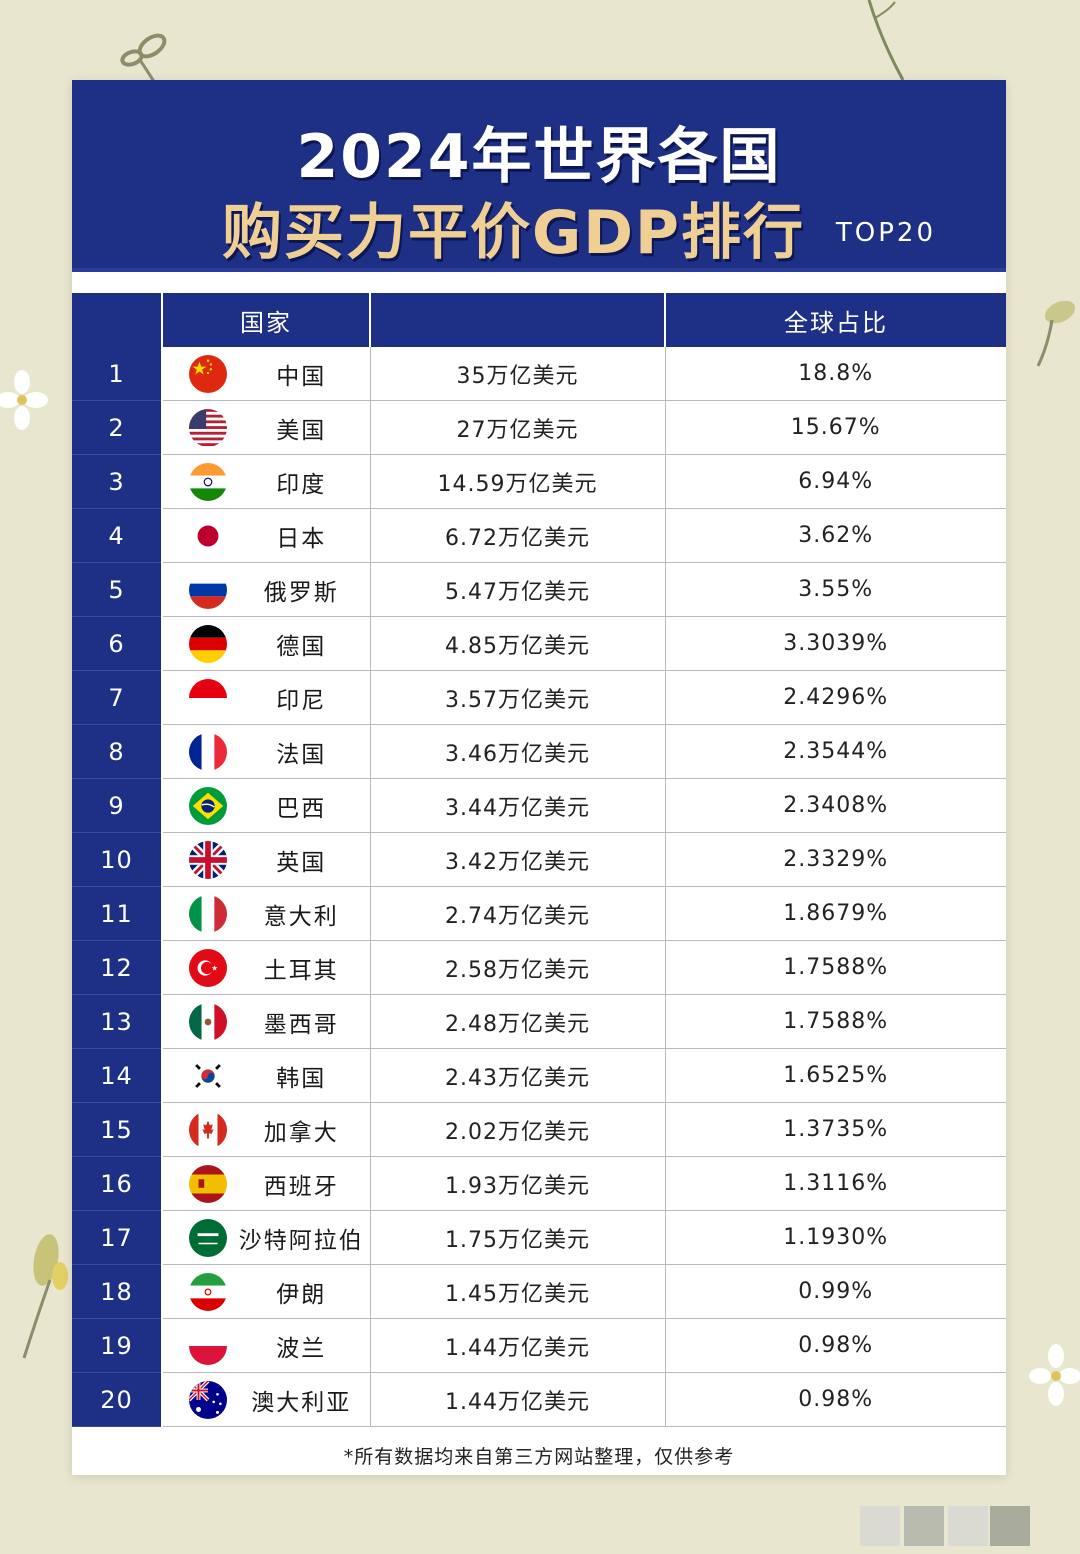  What do you see at coordinates (208, 373) in the screenshot?
I see `china-flag-icon` at bounding box center [208, 373].